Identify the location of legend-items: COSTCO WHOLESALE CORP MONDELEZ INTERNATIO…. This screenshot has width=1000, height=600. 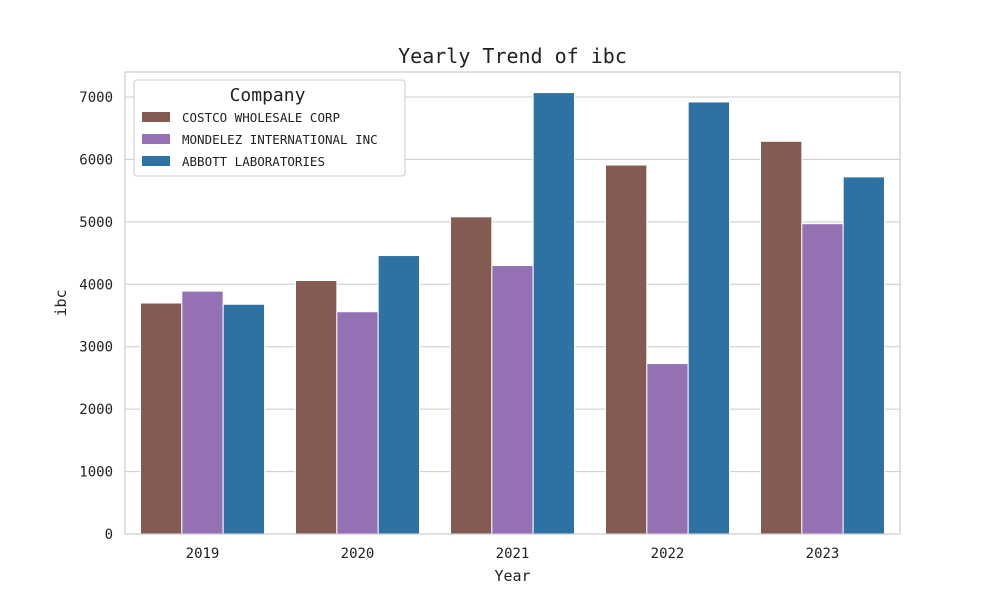
(260, 139).